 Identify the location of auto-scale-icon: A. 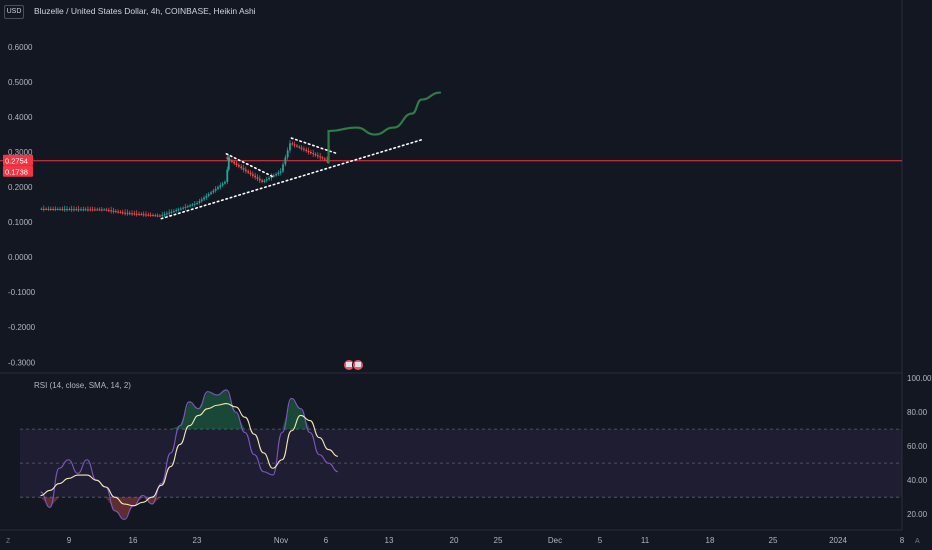
(917, 541).